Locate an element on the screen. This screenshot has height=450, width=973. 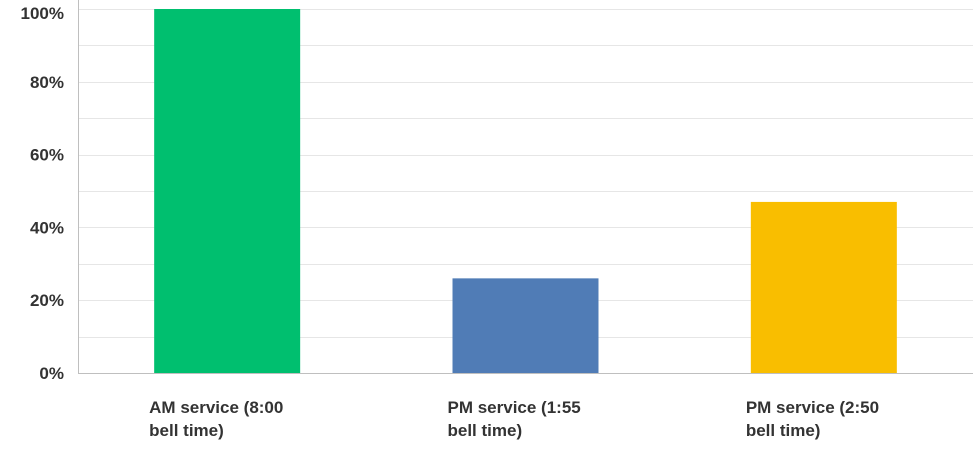
x-category-label: PM service (1:55 bell time) is located at coordinates (514, 419).